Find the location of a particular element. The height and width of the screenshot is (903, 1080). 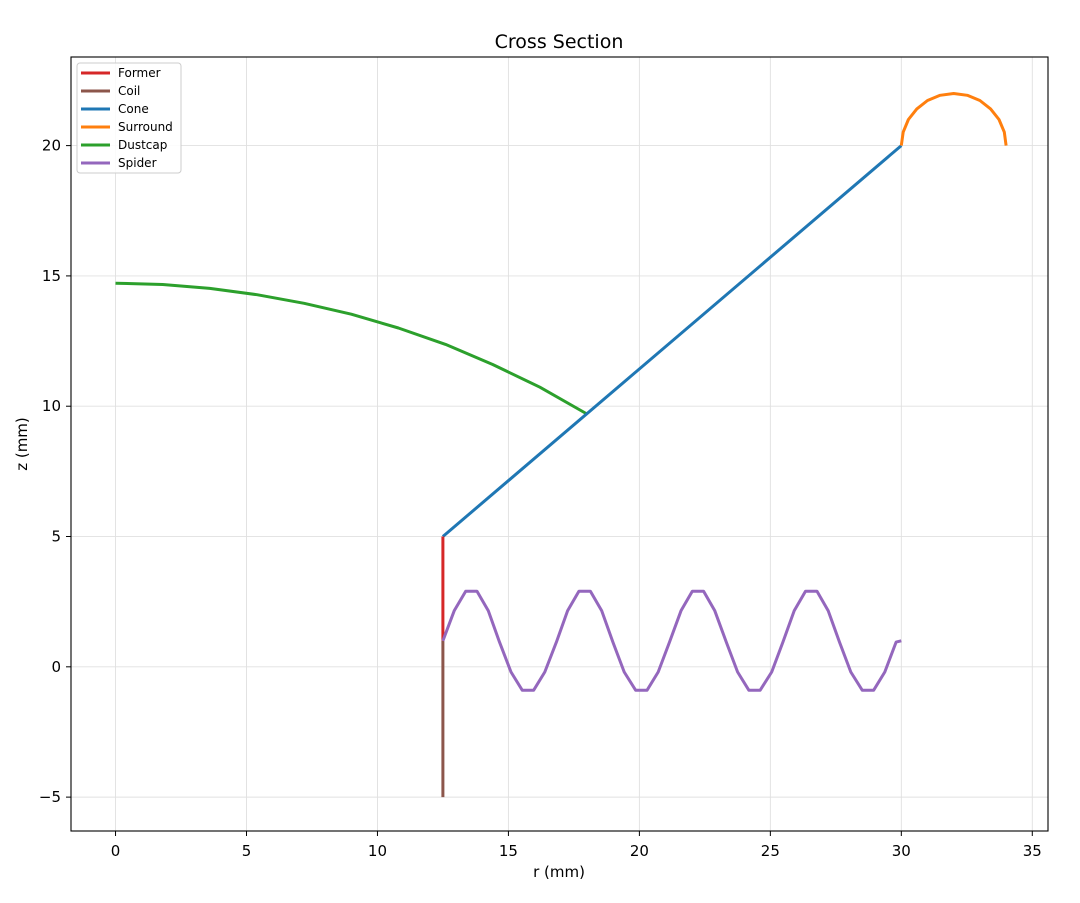

x-tick-label: 5 is located at coordinates (247, 851).